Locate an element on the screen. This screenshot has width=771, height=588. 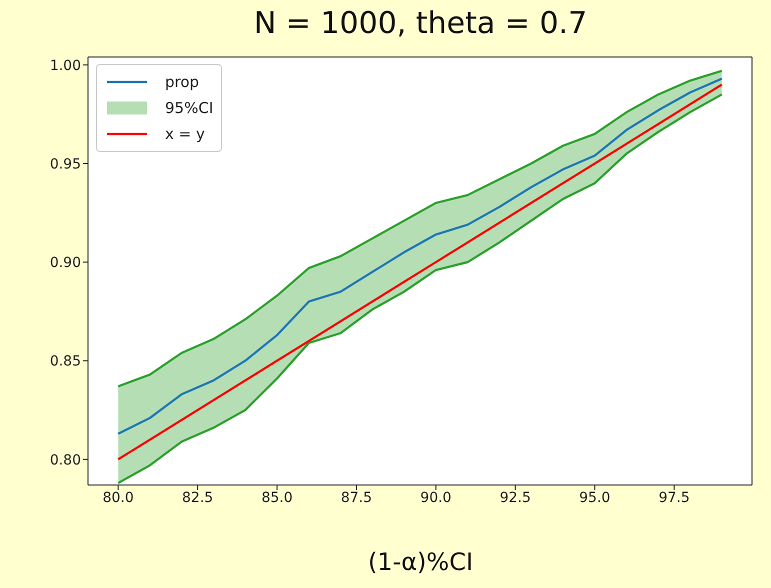
x-tick-label: 92.5 is located at coordinates (515, 498).